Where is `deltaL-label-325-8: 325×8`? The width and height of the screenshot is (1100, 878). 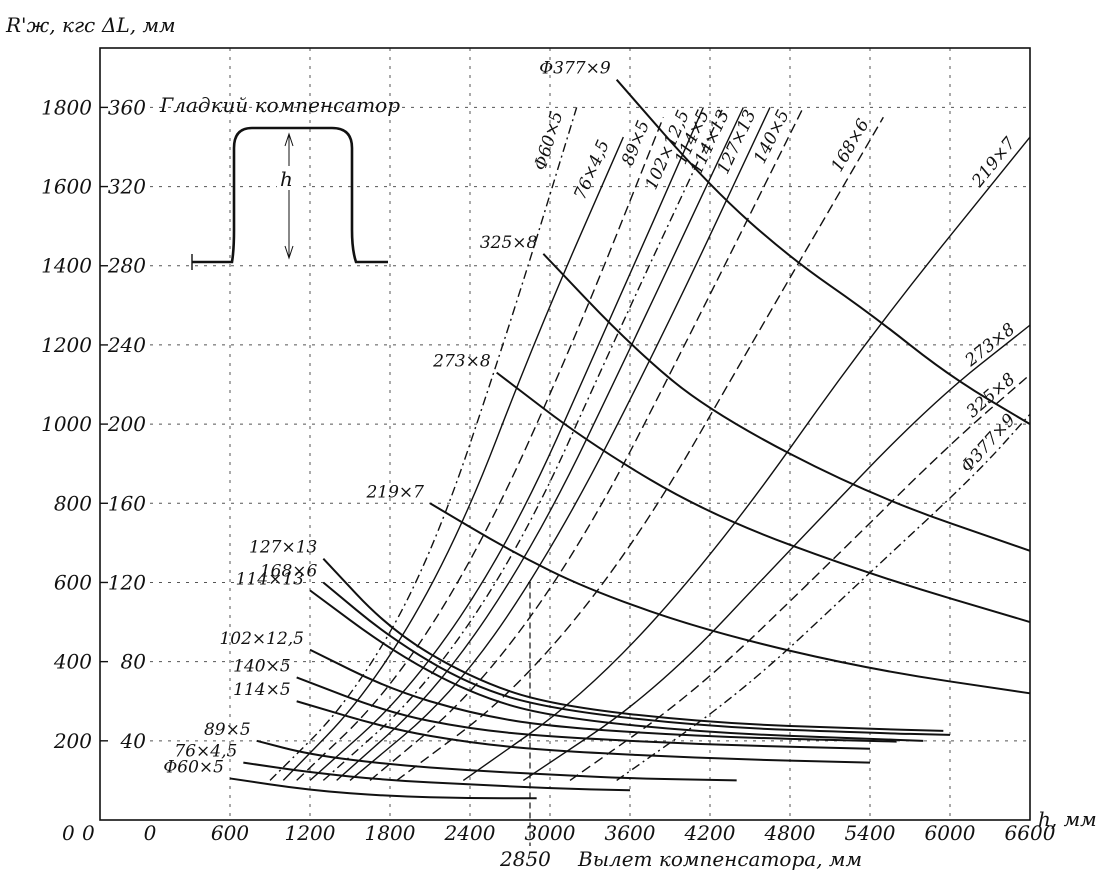 deltaL-label-325-8: 325×8 is located at coordinates (991, 395).